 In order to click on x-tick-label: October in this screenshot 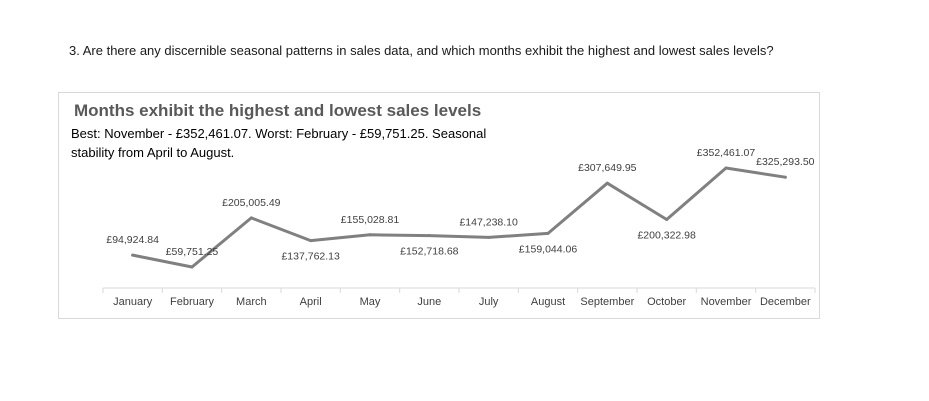, I will do `click(666, 302)`.